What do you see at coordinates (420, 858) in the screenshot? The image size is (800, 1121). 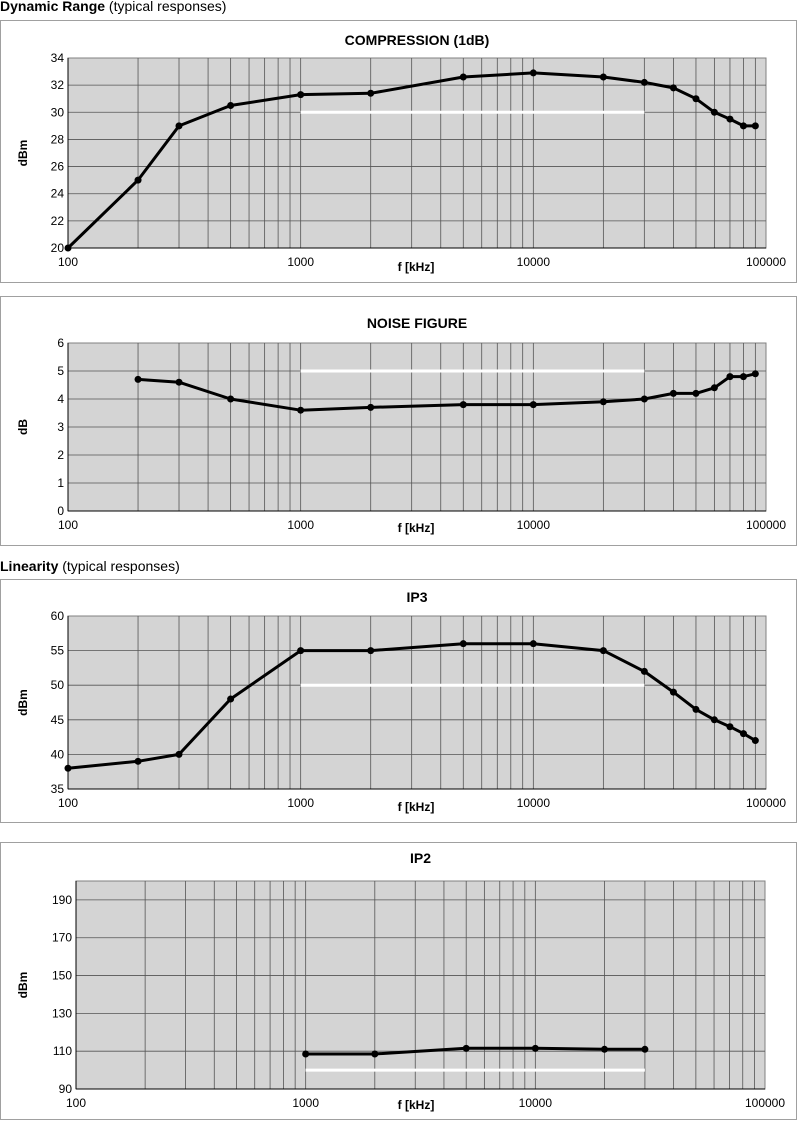 I see `chart-title: IP2` at bounding box center [420, 858].